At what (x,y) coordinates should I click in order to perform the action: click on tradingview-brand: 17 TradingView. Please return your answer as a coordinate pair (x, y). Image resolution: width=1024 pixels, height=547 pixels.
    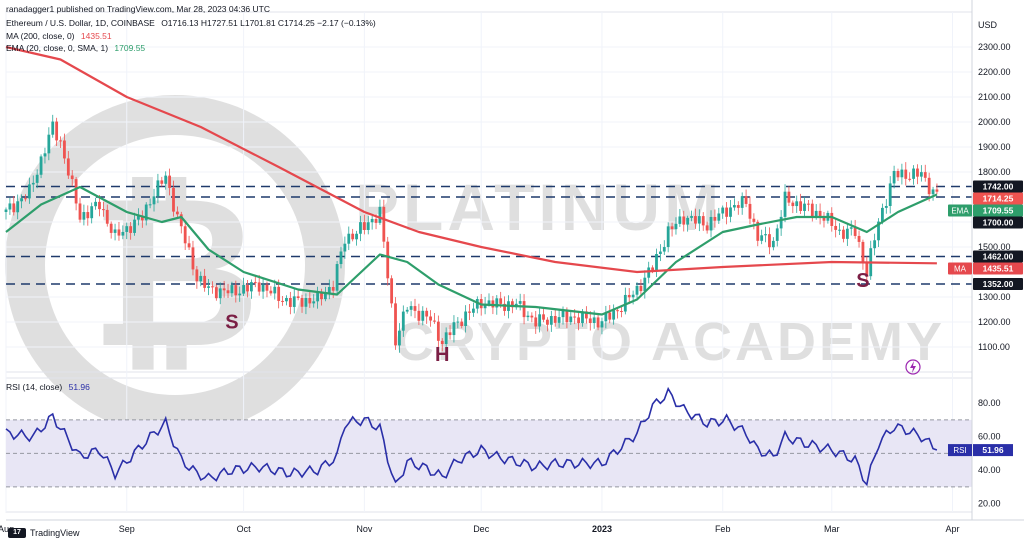
    Looking at the image, I should click on (44, 533).